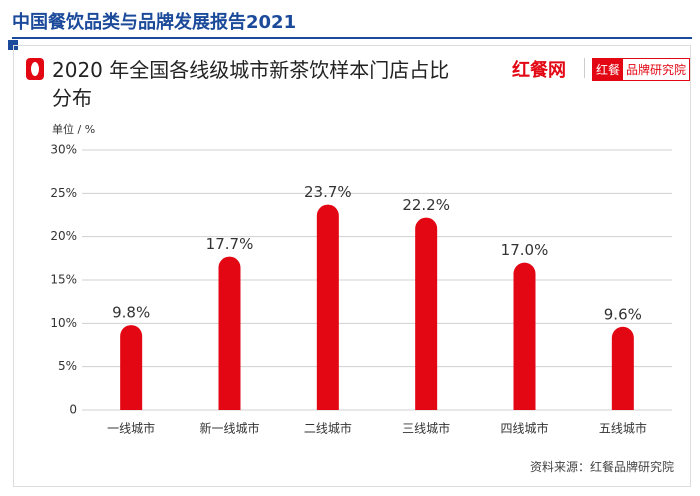 This screenshot has height=496, width=700. What do you see at coordinates (63, 323) in the screenshot?
I see `y-tick-label: 10%` at bounding box center [63, 323].